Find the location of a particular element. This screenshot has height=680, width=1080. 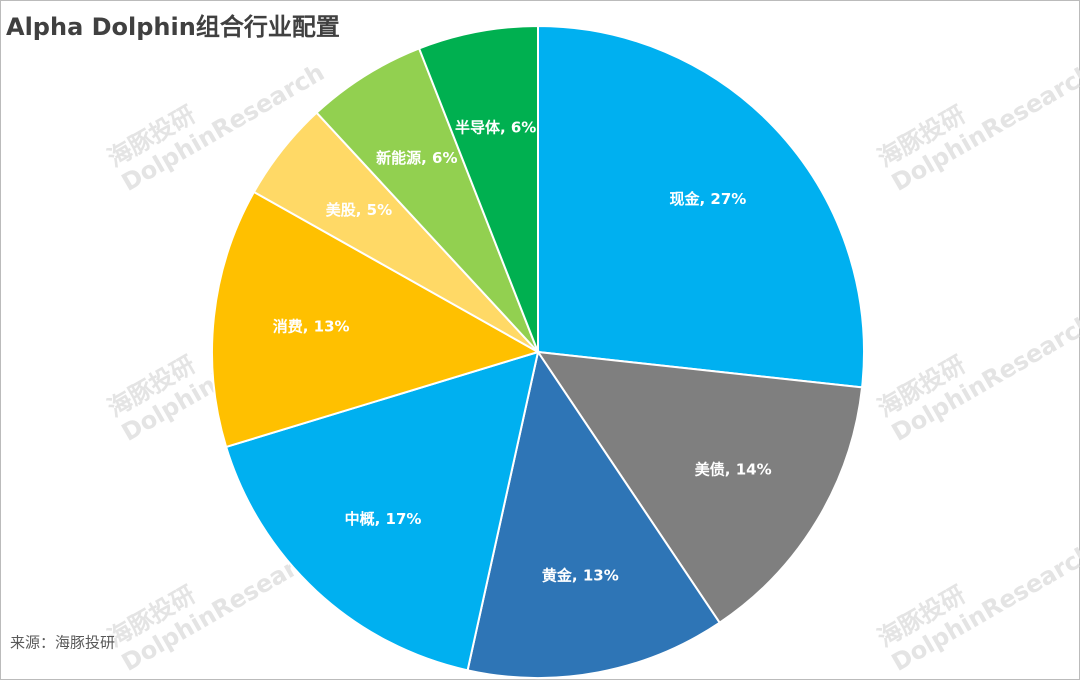

data-label: 现金, 27% is located at coordinates (707, 199).